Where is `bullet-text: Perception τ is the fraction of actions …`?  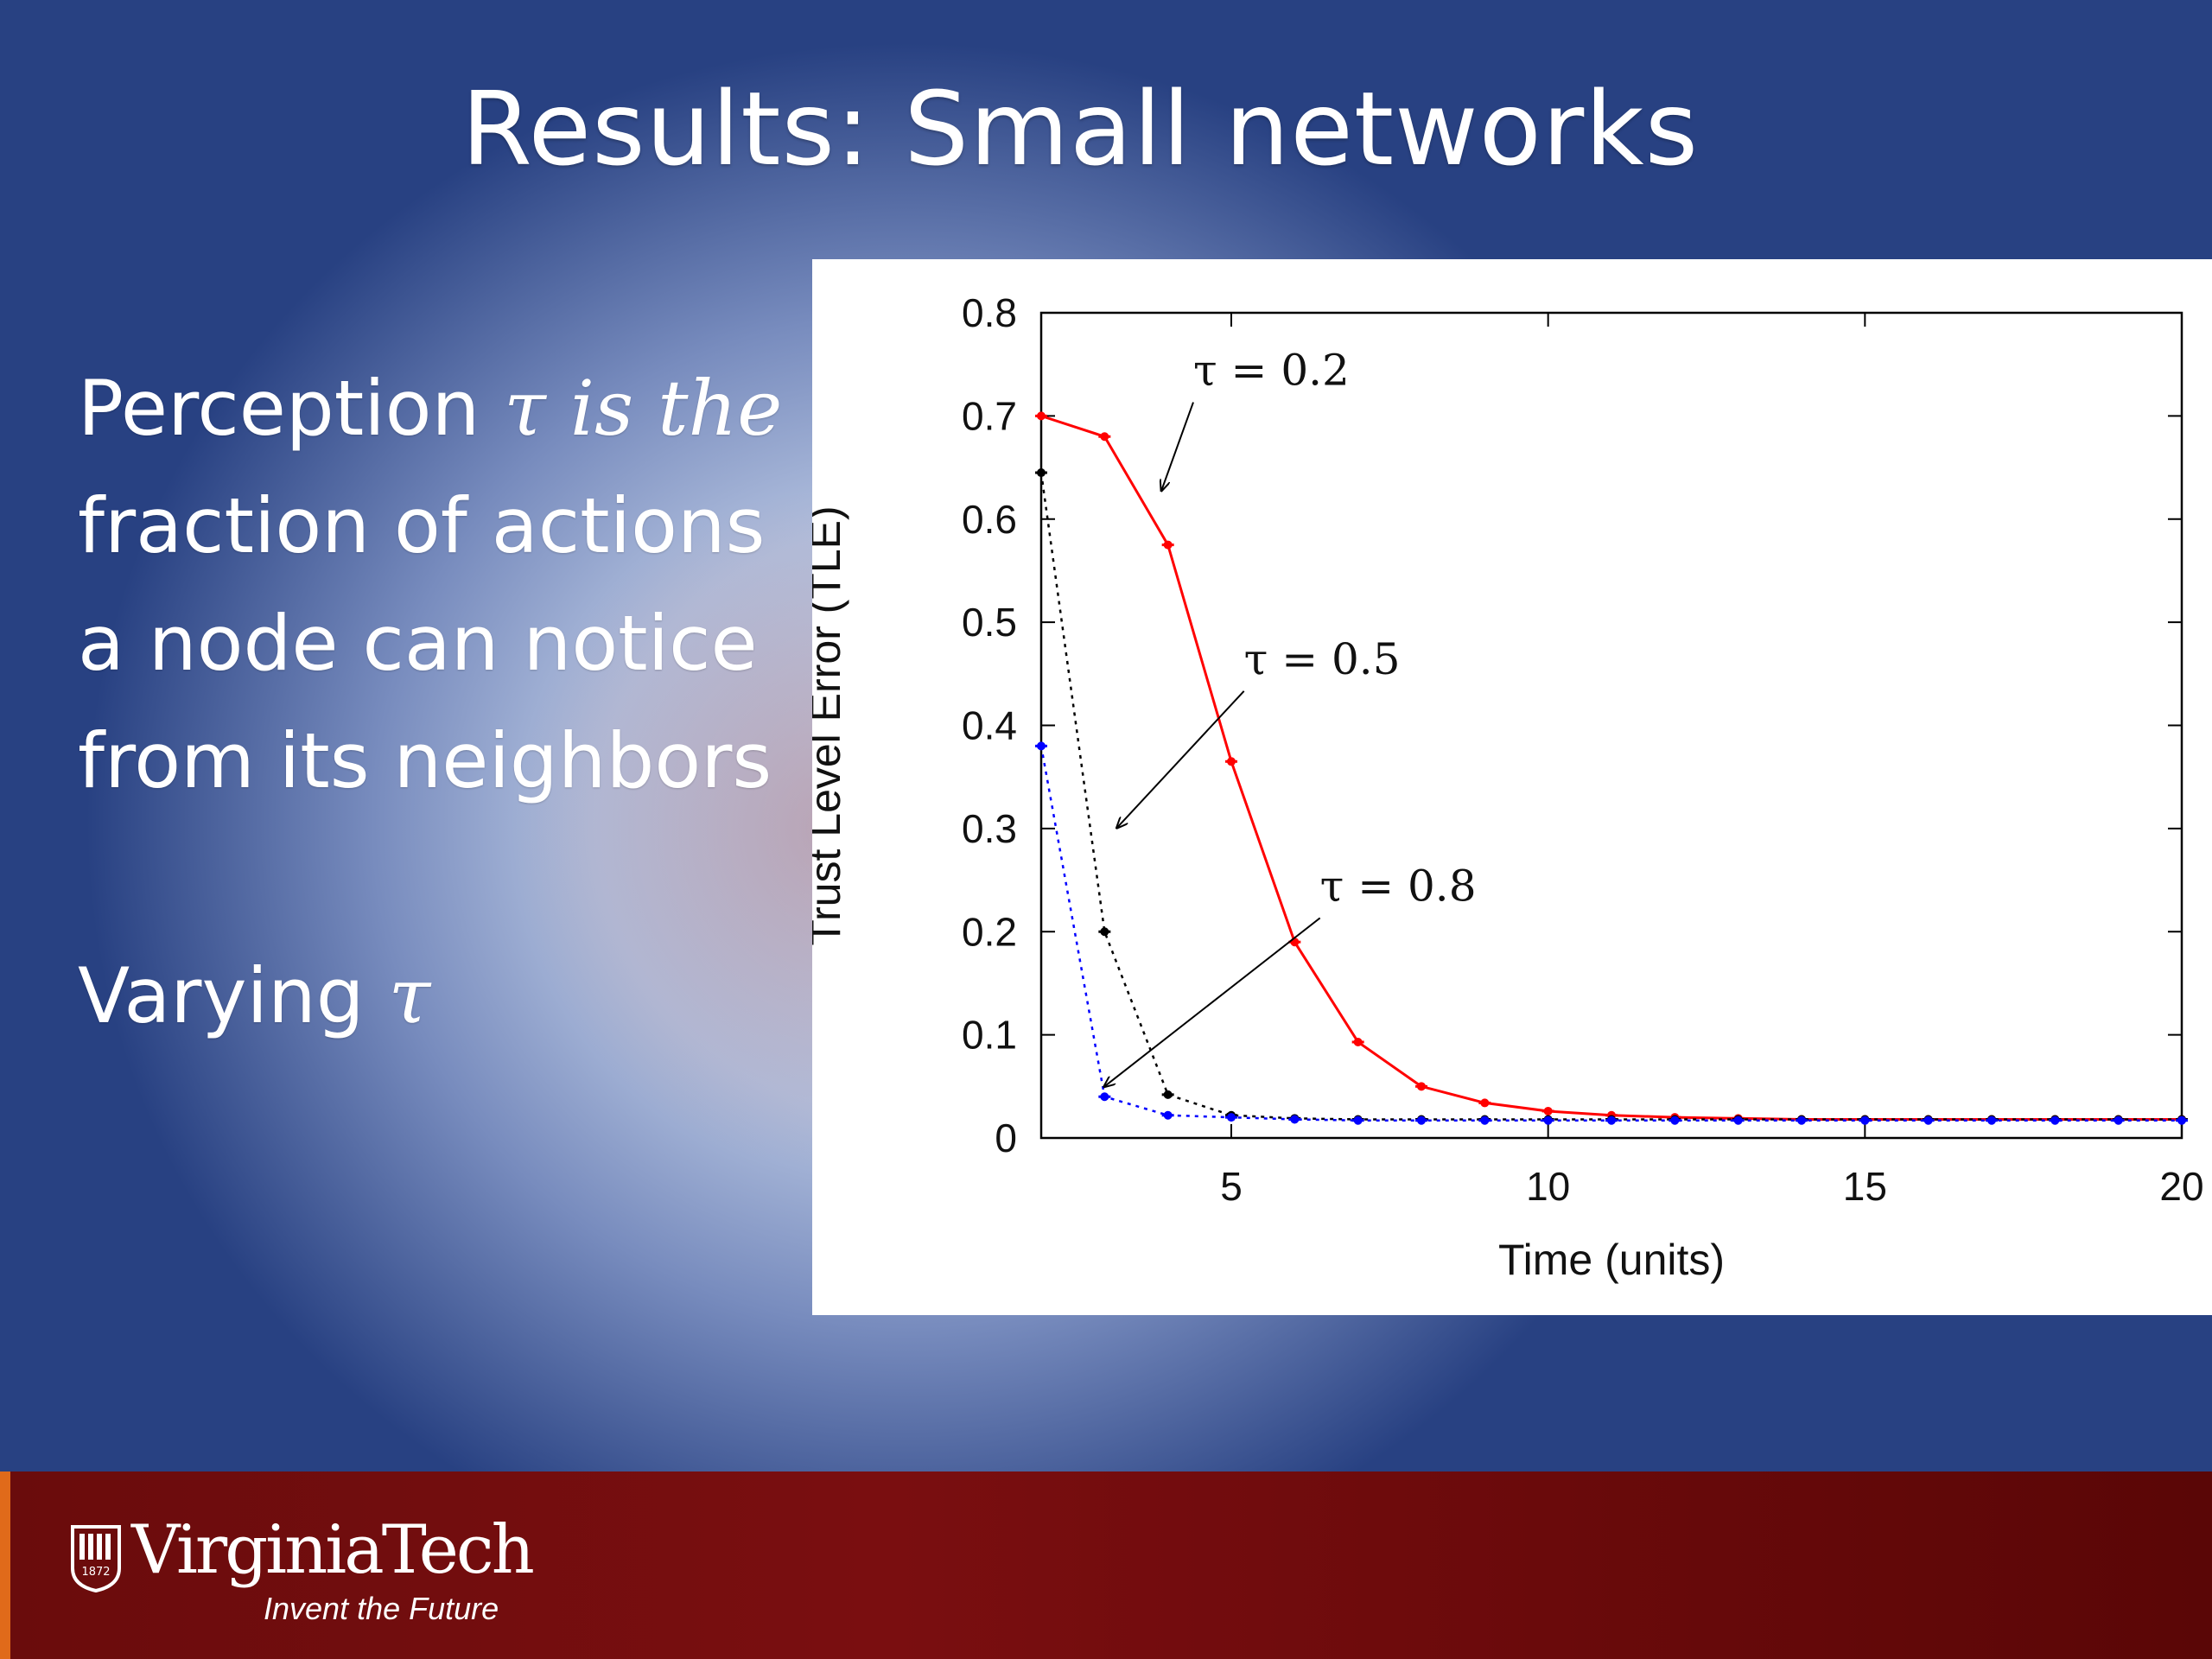 bullet-text: Perception τ is the fraction of actions … is located at coordinates (450, 702).